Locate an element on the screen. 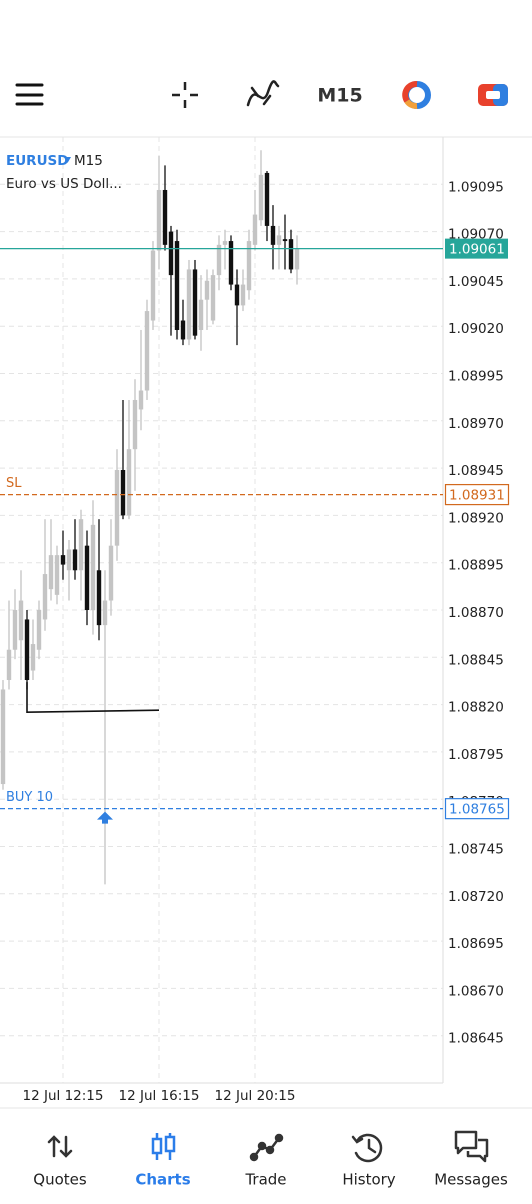 The image size is (532, 1204). y-tick-label: 1.08845 is located at coordinates (476, 660).